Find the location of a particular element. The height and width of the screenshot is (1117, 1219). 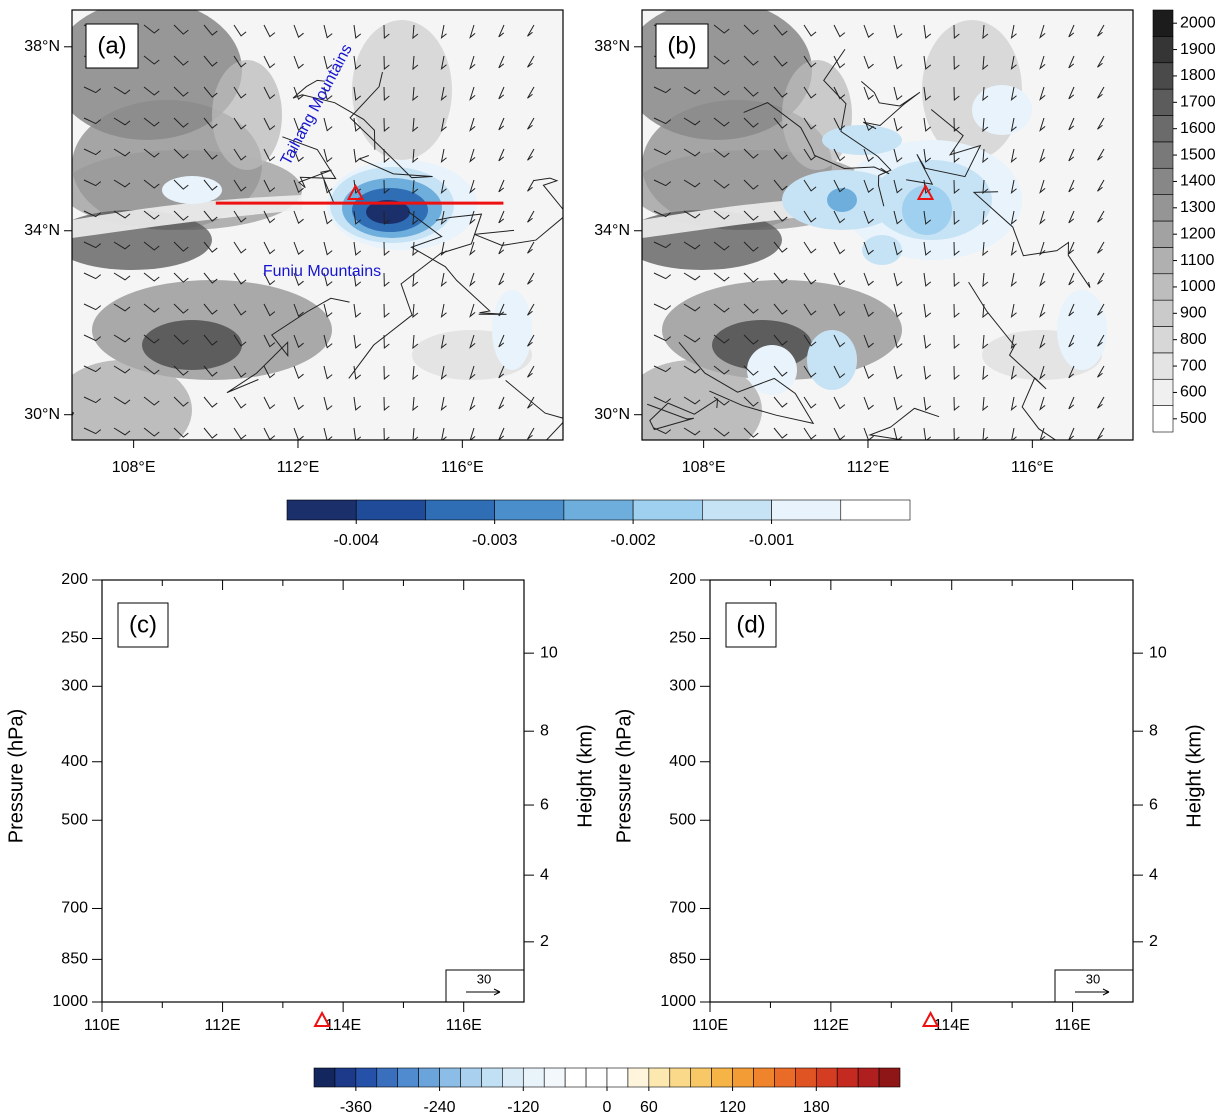

x-tick-label: 110E is located at coordinates (710, 1025).